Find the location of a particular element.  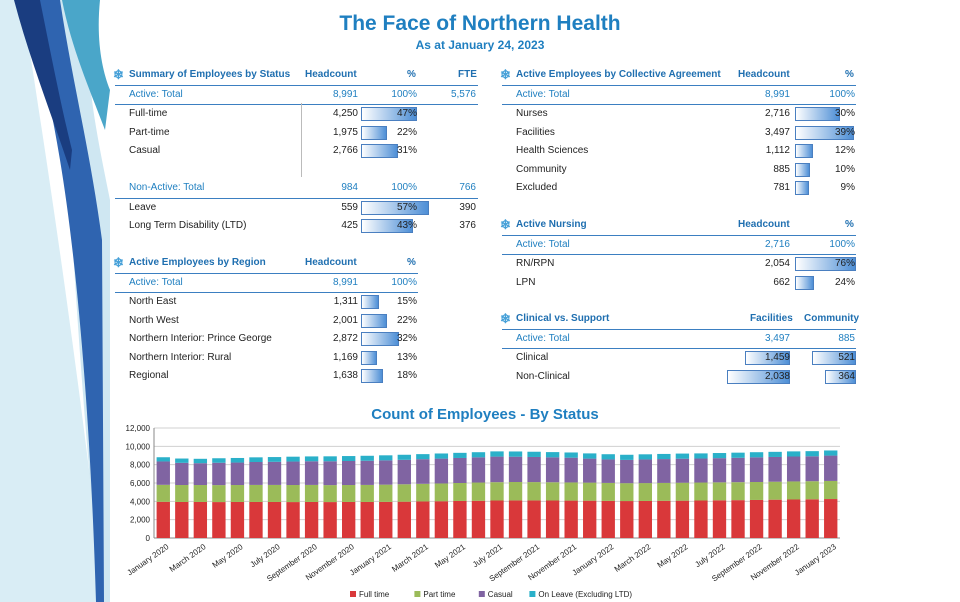

legend-label: Casual is located at coordinates (500, 594).